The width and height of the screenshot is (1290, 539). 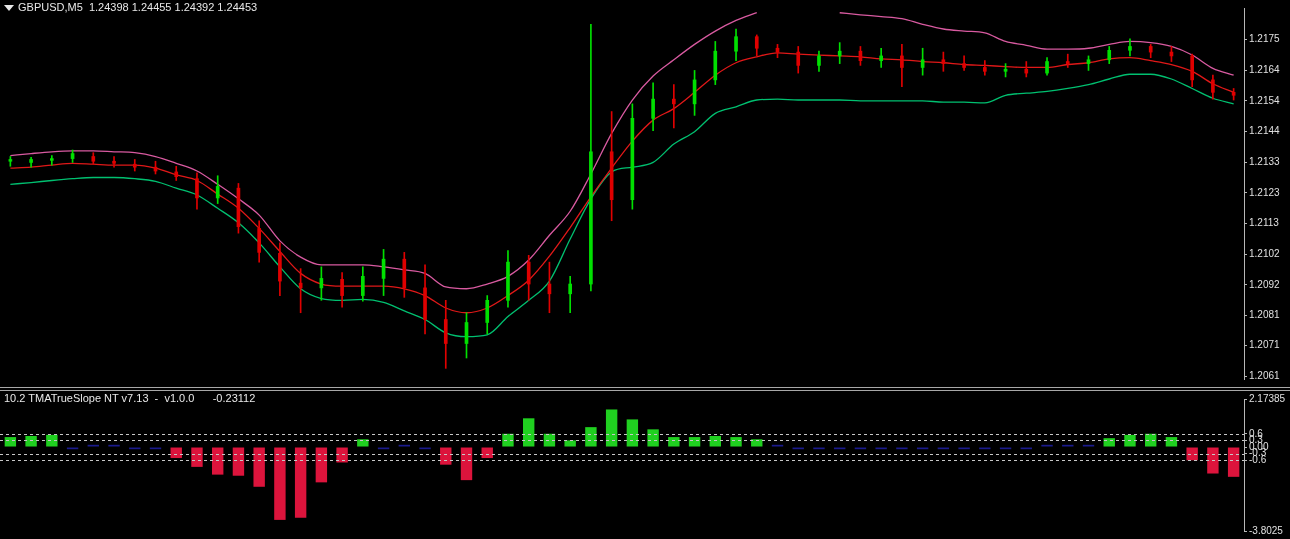 I want to click on y-tick-label: 1.2144, so click(x=1265, y=131).